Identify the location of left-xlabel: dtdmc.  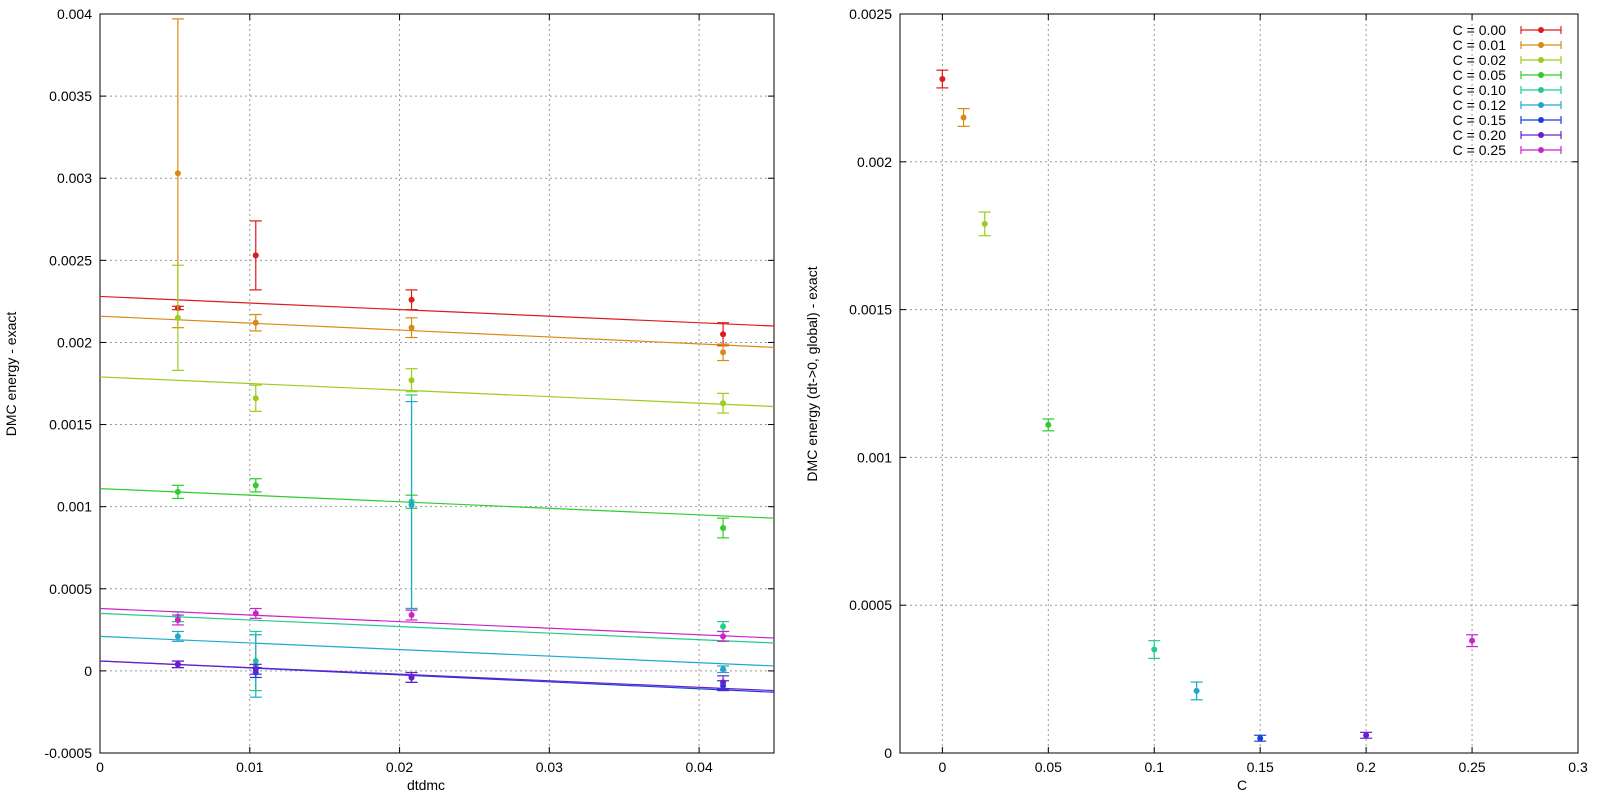
(426, 785).